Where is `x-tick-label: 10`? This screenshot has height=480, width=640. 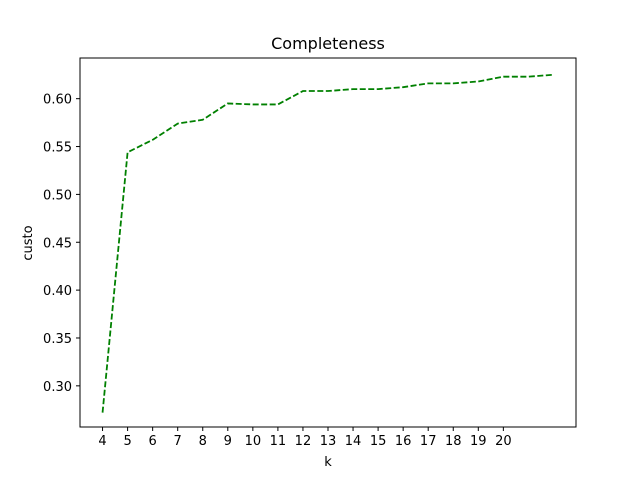 x-tick-label: 10 is located at coordinates (253, 441).